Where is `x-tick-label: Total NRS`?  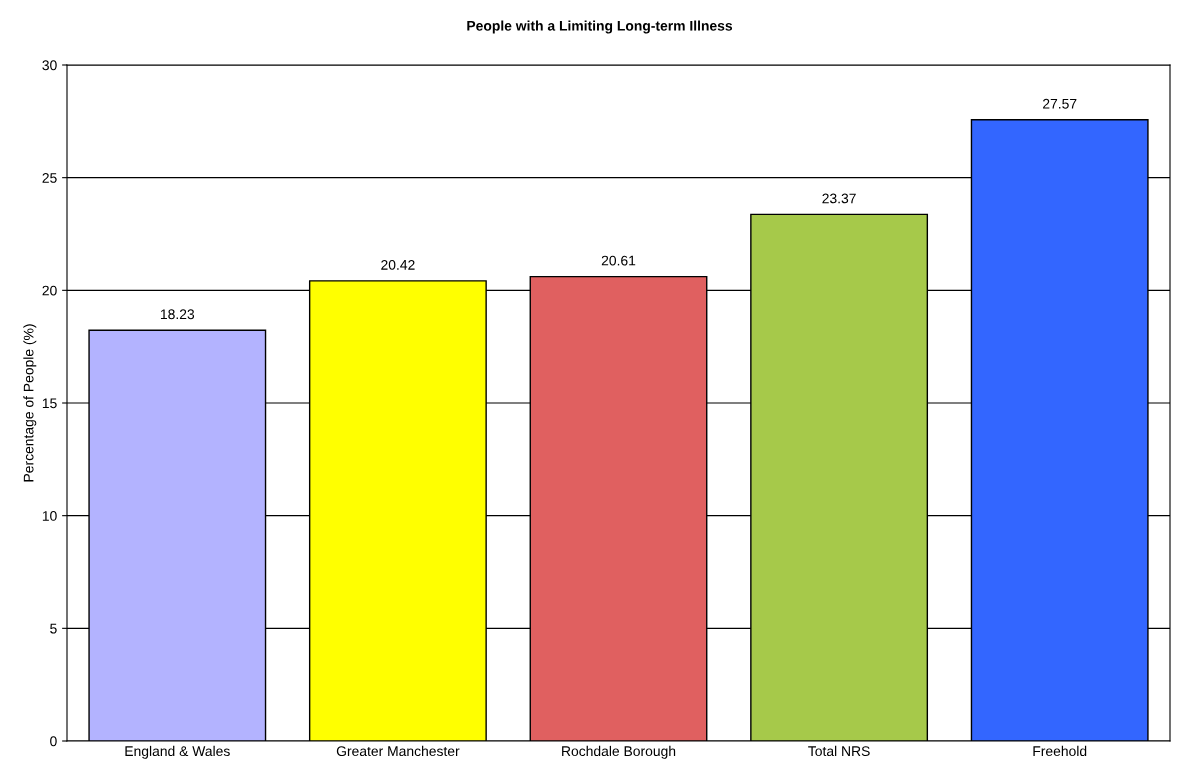
x-tick-label: Total NRS is located at coordinates (839, 751).